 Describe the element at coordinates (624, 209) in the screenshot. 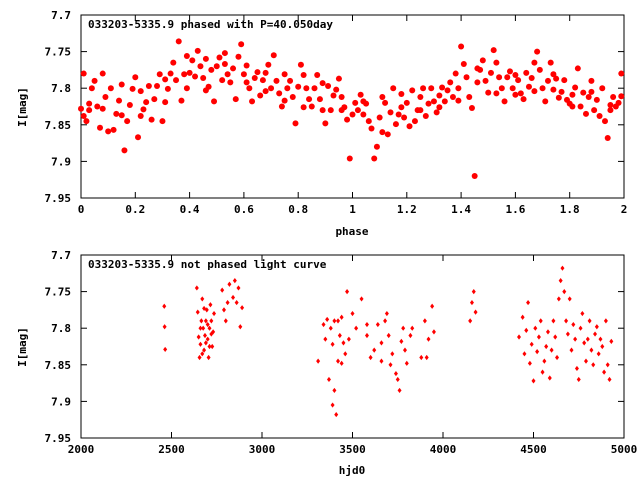

I see `phased-x-tick-label: 2` at that location.